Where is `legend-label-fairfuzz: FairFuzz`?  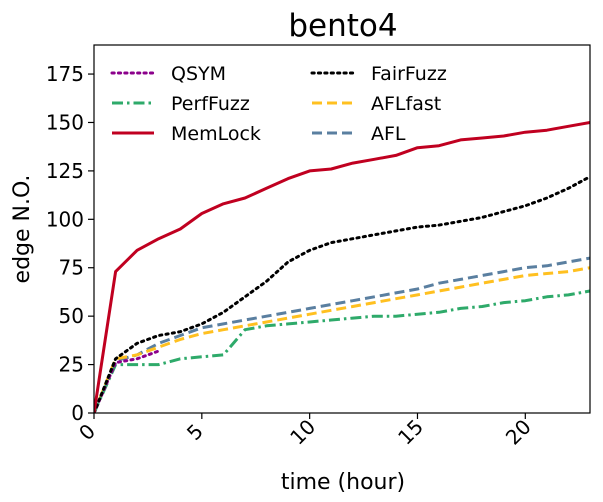
legend-label-fairfuzz: FairFuzz is located at coordinates (409, 74).